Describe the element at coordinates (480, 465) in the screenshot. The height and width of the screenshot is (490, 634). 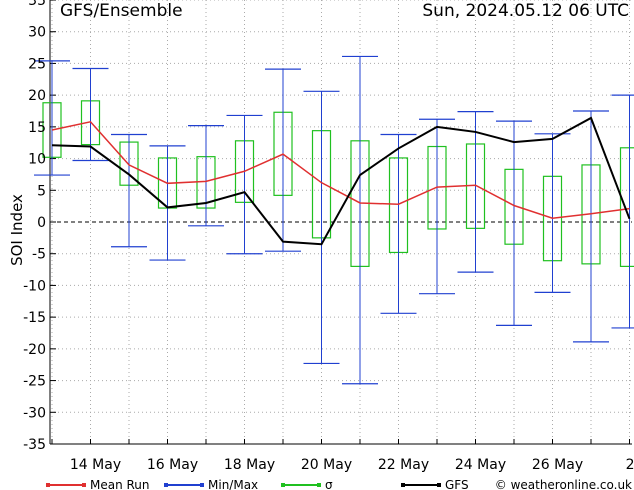
I see `x-tick-label: 24 May` at that location.